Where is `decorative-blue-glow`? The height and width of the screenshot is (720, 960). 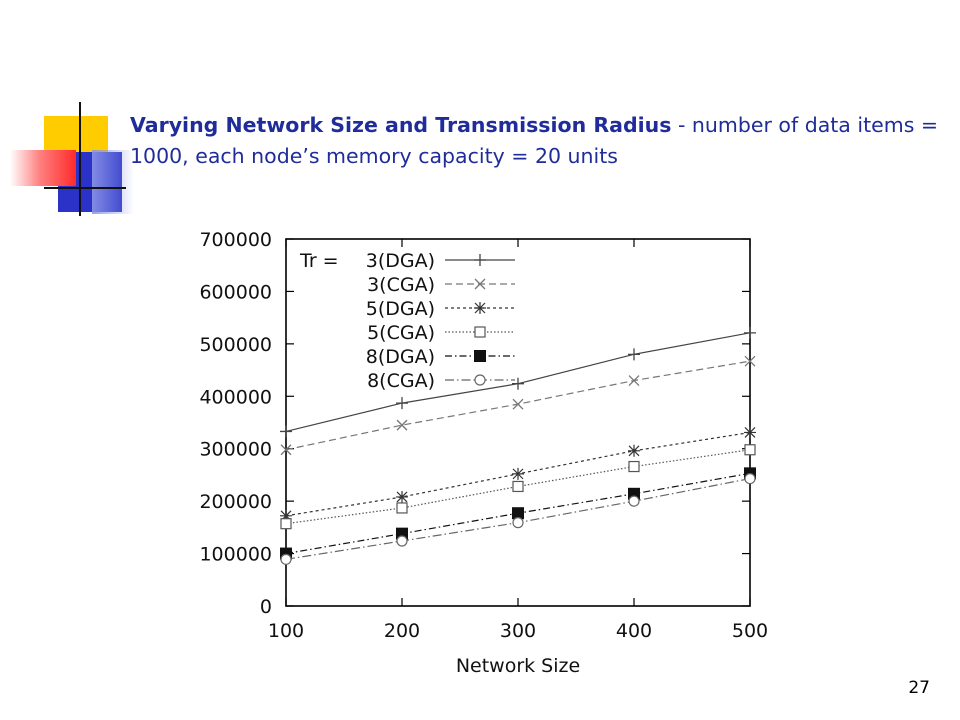
decorative-blue-glow is located at coordinates (113, 182).